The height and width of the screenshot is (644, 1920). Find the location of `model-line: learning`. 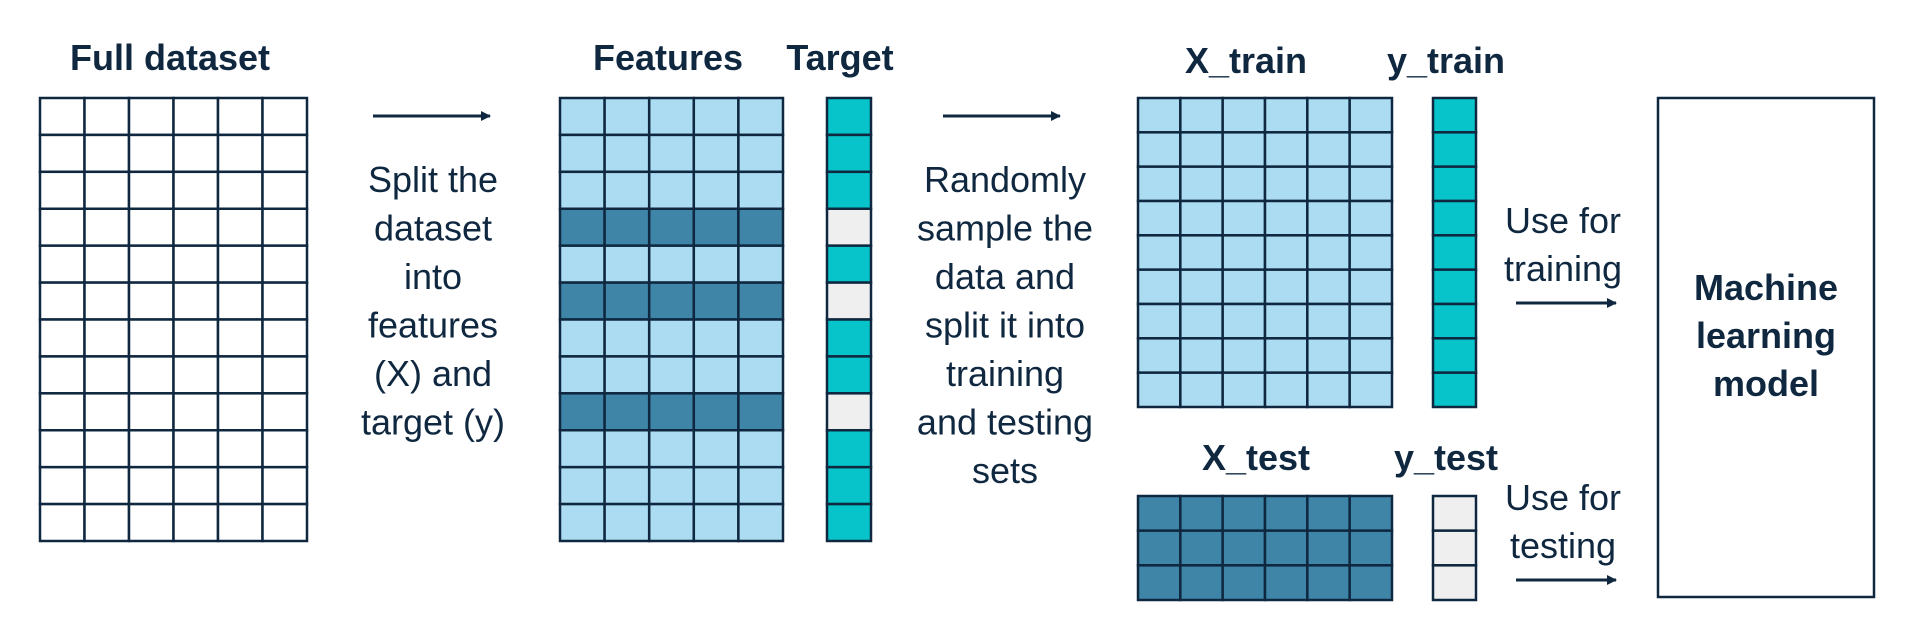

model-line: learning is located at coordinates (1766, 335).